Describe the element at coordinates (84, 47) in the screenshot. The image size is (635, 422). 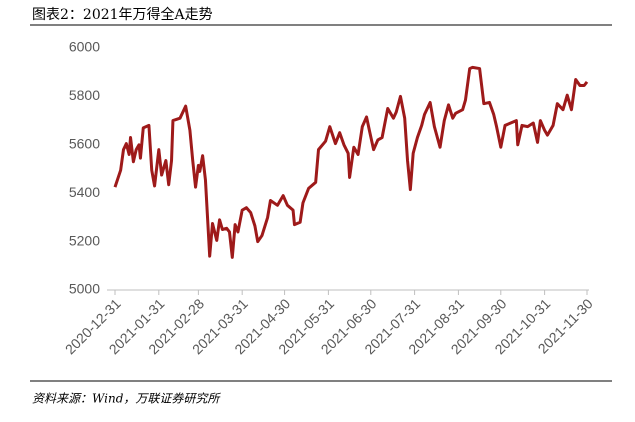
I see `y-tick-label: 6000` at that location.